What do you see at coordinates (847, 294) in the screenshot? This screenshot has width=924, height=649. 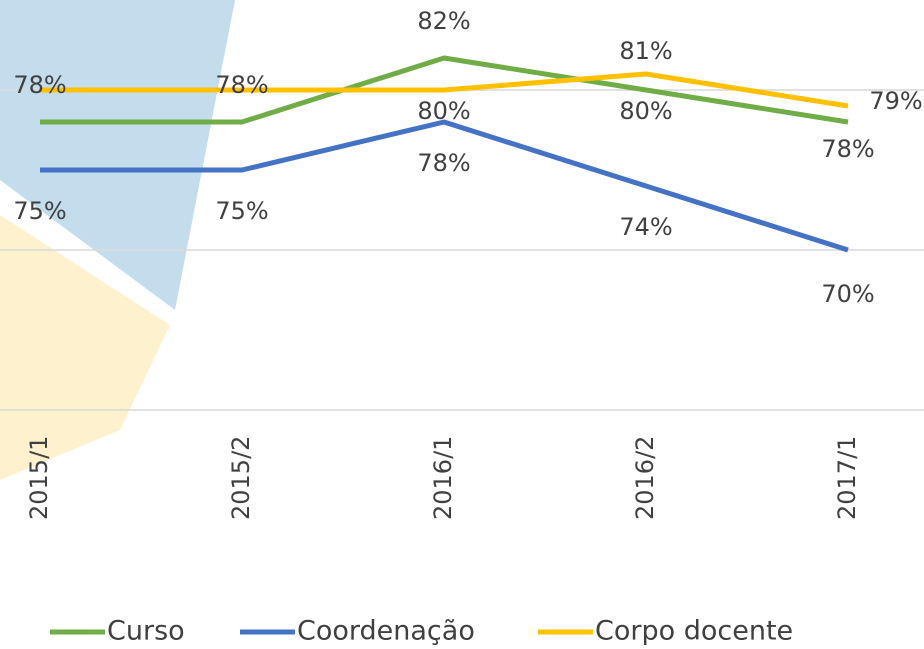 I see `data-label: 70%` at bounding box center [847, 294].